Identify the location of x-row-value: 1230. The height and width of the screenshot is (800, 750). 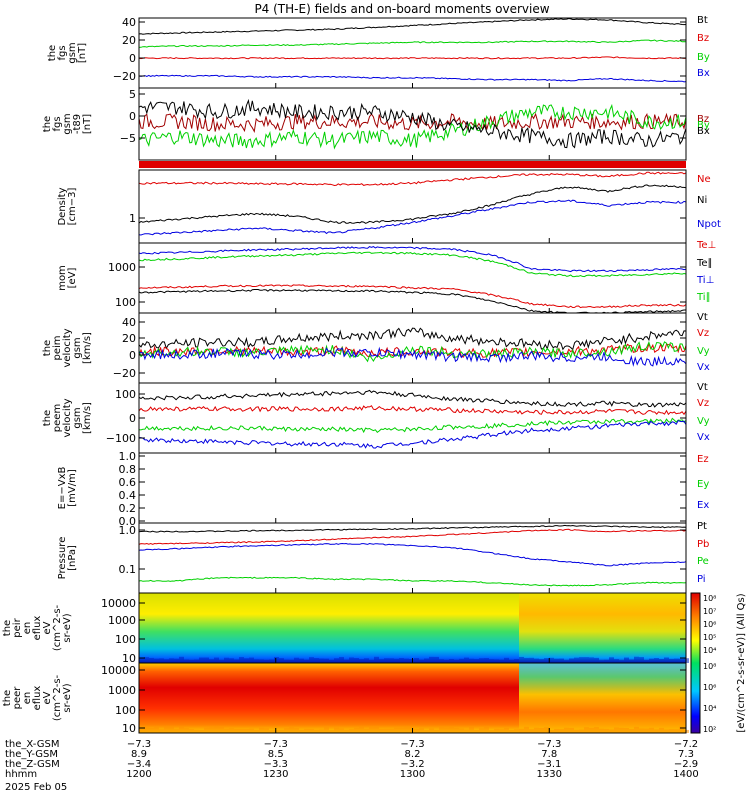
(275, 774).